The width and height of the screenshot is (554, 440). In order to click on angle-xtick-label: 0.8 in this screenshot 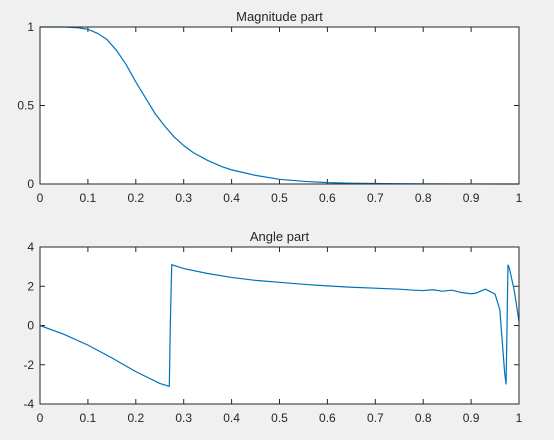, I will do `click(423, 418)`.